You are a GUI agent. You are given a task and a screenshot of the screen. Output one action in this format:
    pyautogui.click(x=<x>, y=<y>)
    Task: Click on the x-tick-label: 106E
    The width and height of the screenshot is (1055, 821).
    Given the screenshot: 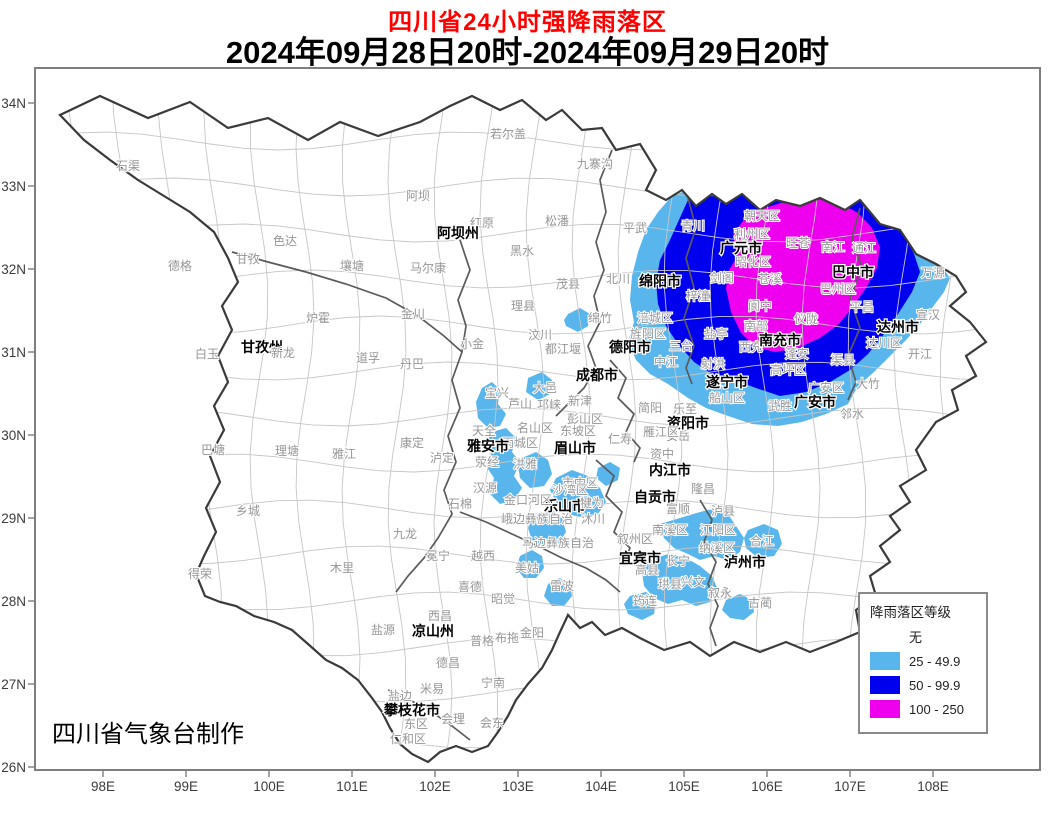 What is the action you would take?
    pyautogui.click(x=767, y=786)
    